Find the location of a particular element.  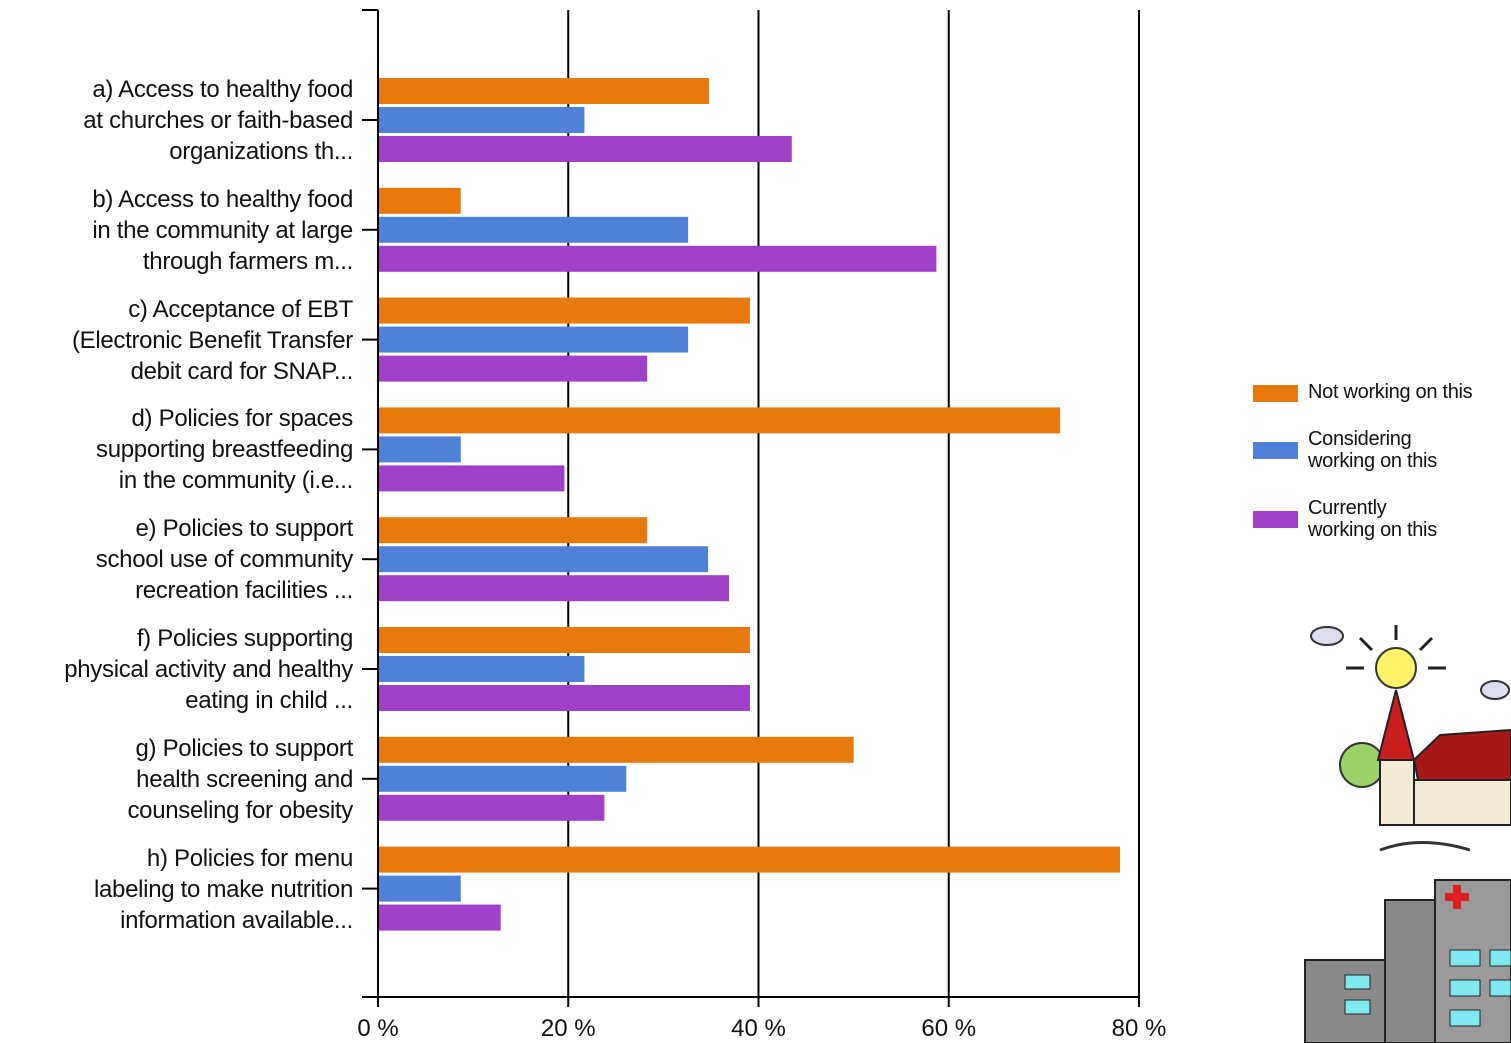

x-tick-label: 40 % is located at coordinates (758, 1028).